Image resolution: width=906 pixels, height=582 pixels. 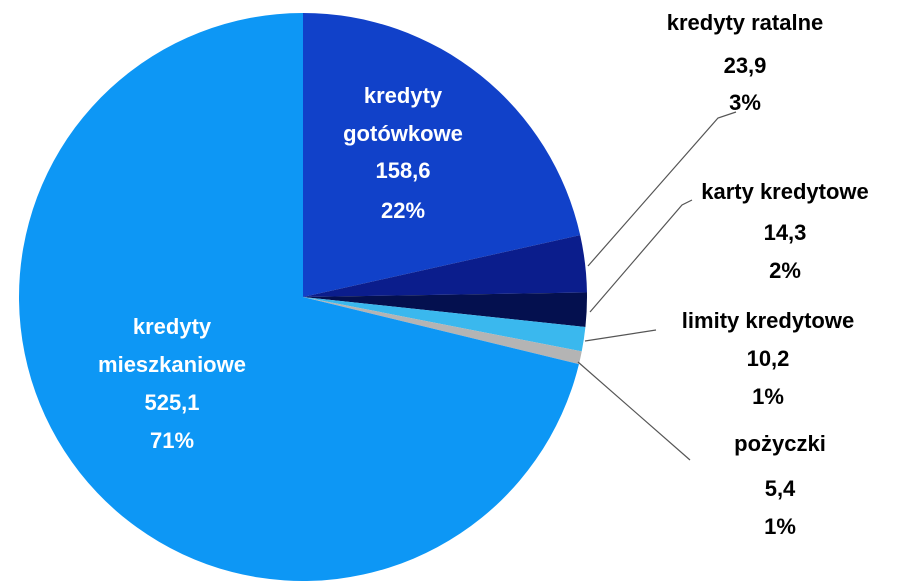 I want to click on percent-label: 71%, so click(x=172, y=440).